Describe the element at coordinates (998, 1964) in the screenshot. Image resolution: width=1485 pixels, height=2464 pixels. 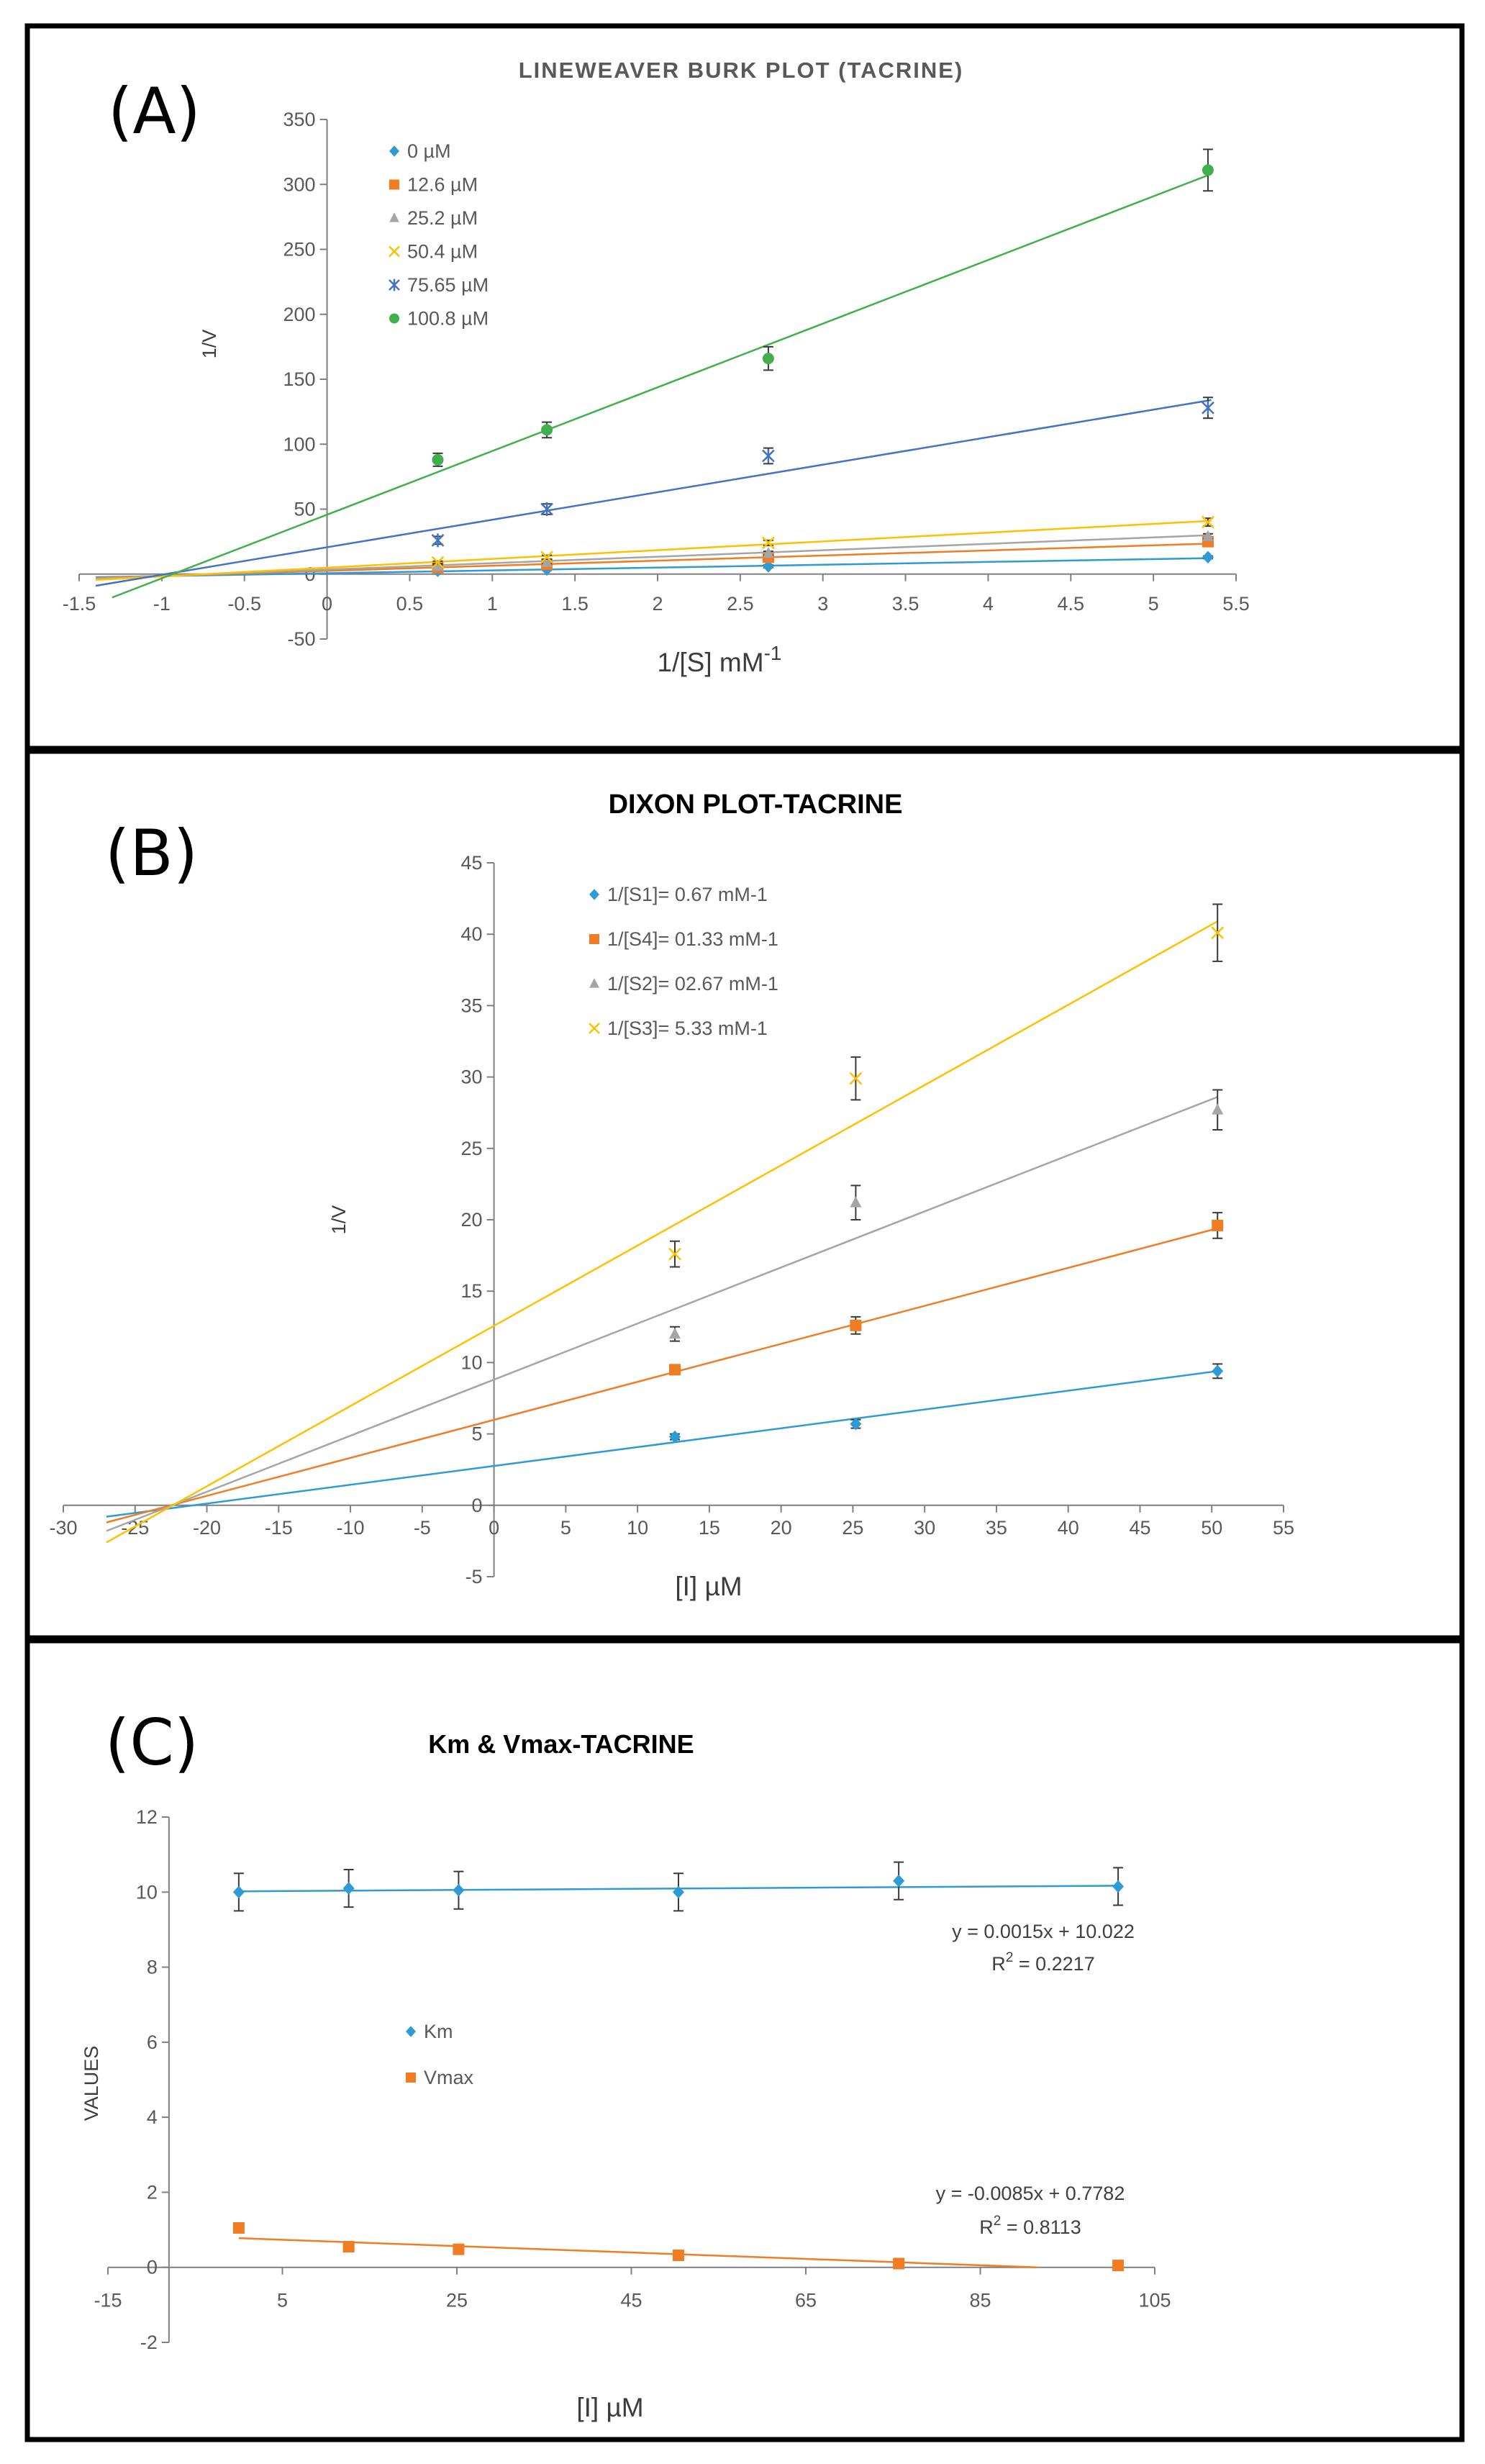
I see `km-r-label: R` at that location.